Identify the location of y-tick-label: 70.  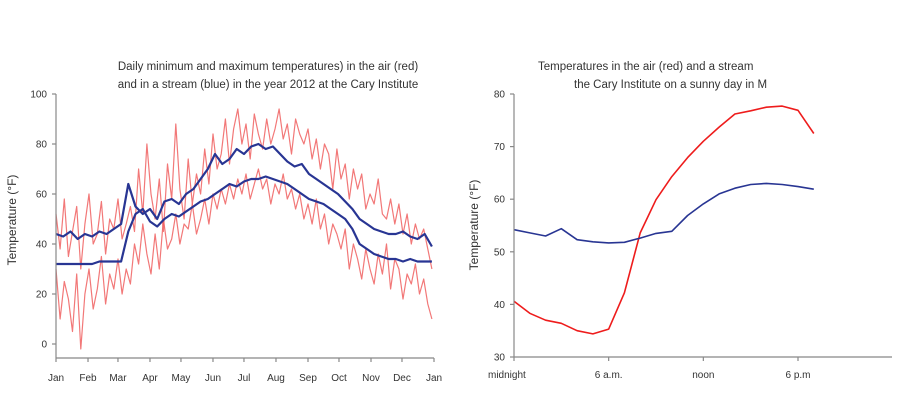
(500, 147).